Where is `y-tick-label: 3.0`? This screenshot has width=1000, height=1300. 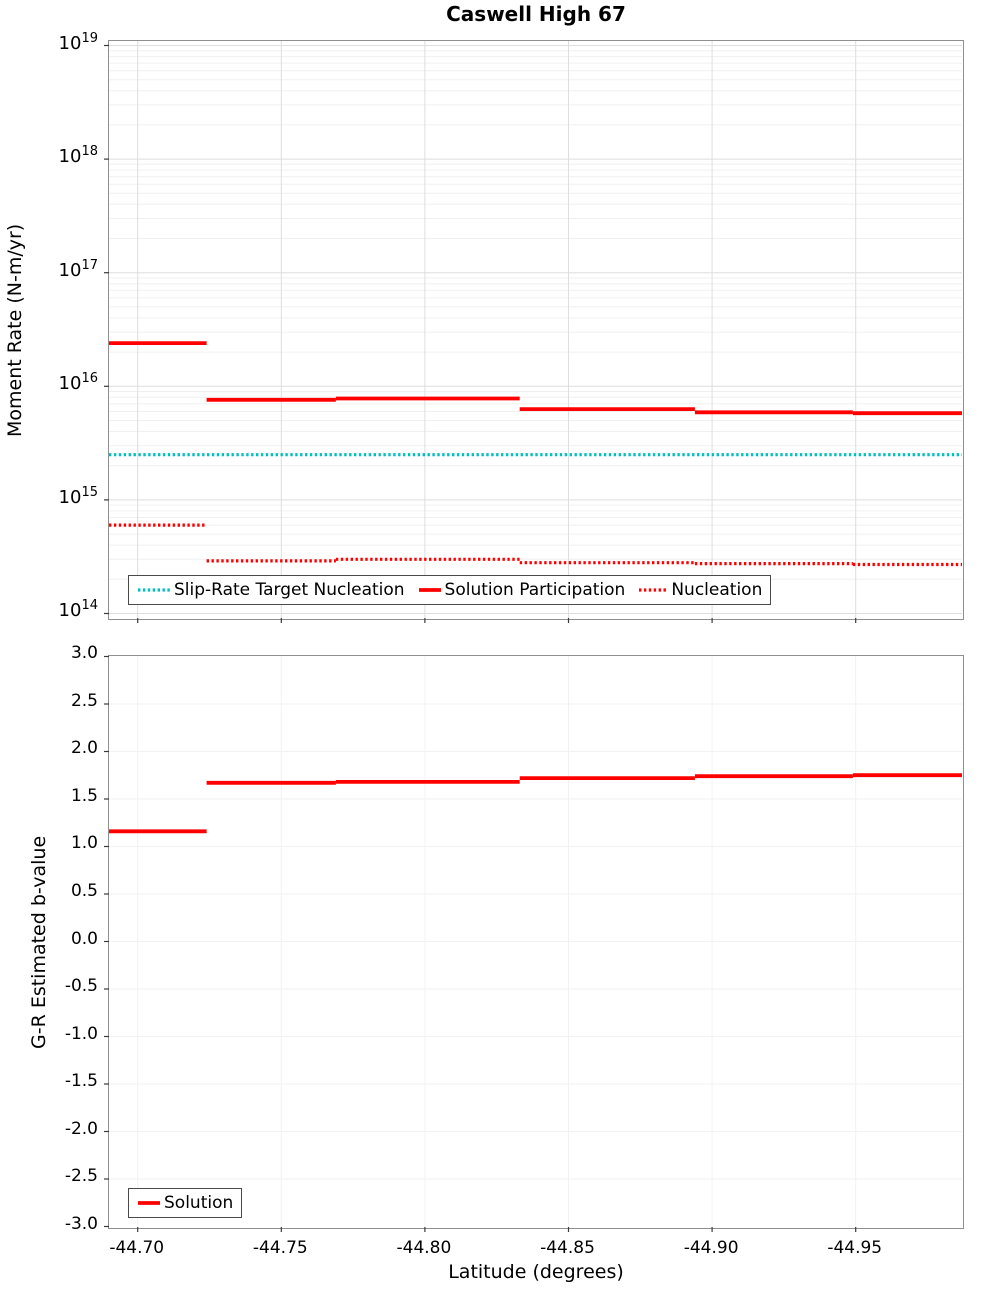 y-tick-label: 3.0 is located at coordinates (84, 653).